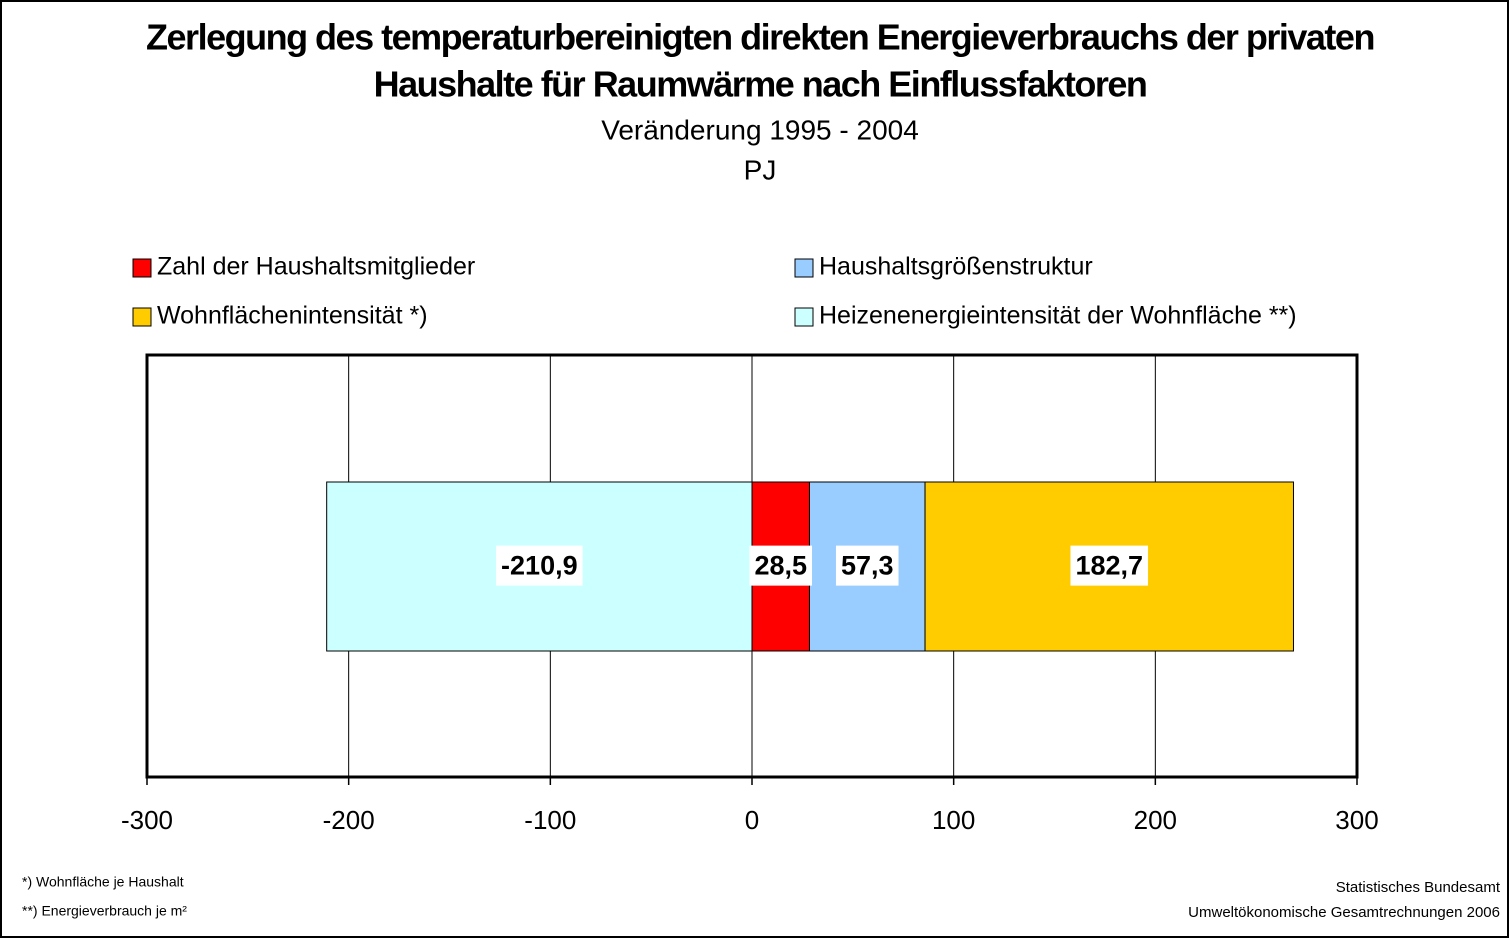 The height and width of the screenshot is (938, 1509). I want to click on data-label: 28,5, so click(780, 566).